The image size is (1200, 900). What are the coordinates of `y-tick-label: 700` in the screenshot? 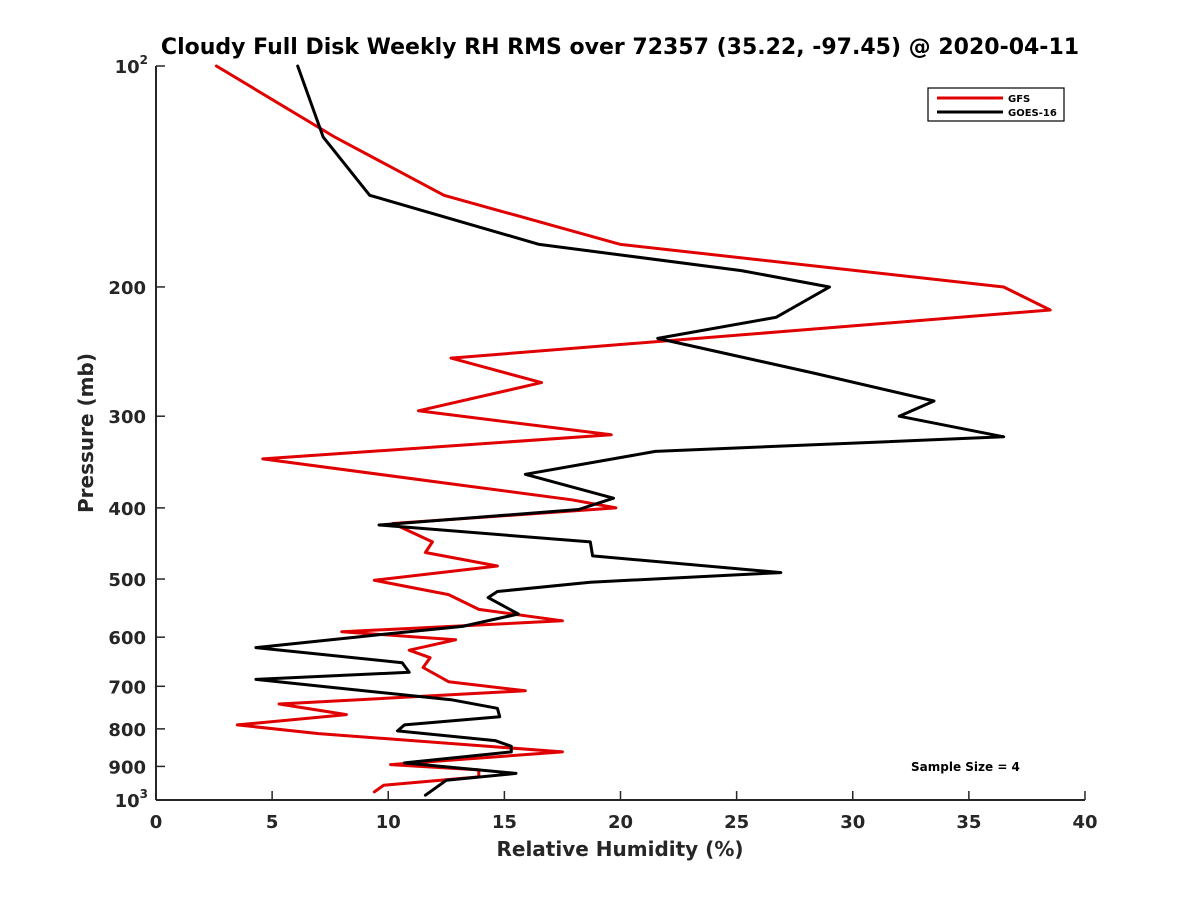 It's located at (127, 687).